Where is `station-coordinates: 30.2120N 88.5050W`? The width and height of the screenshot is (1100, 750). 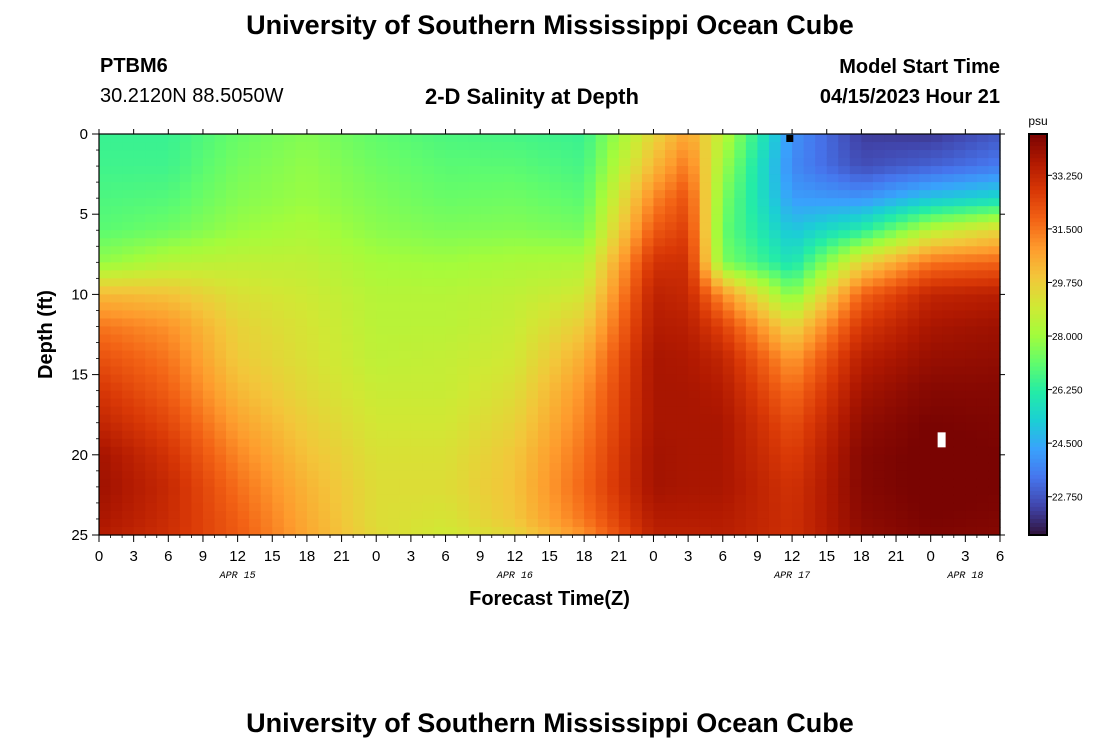 station-coordinates: 30.2120N 88.5050W is located at coordinates (192, 96).